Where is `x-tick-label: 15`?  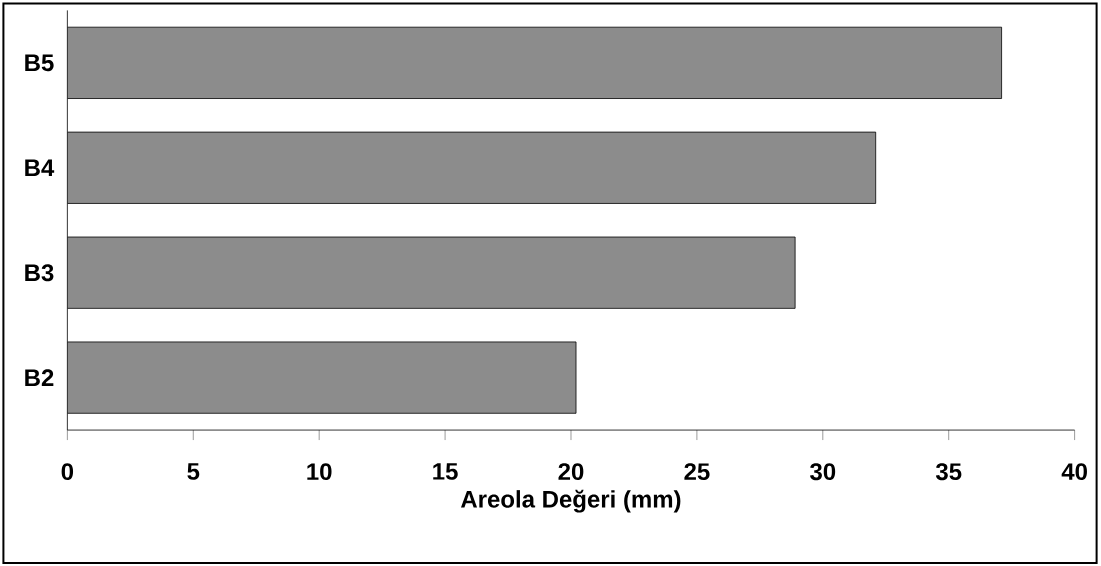 x-tick-label: 15 is located at coordinates (445, 471).